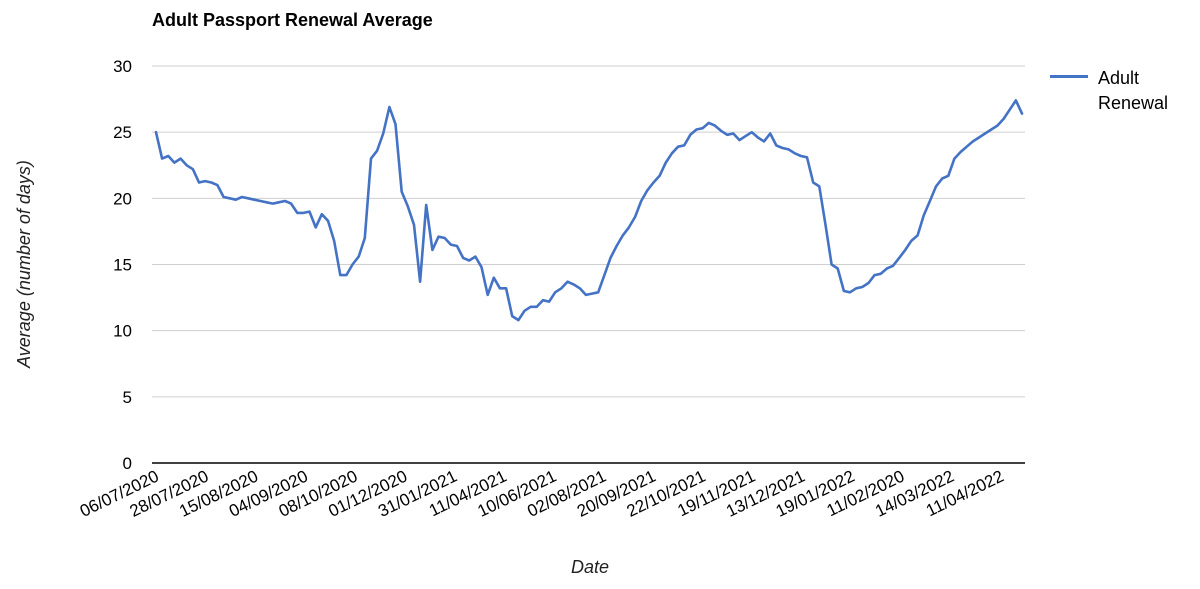  I want to click on y-tick-label: 15, so click(122, 265).